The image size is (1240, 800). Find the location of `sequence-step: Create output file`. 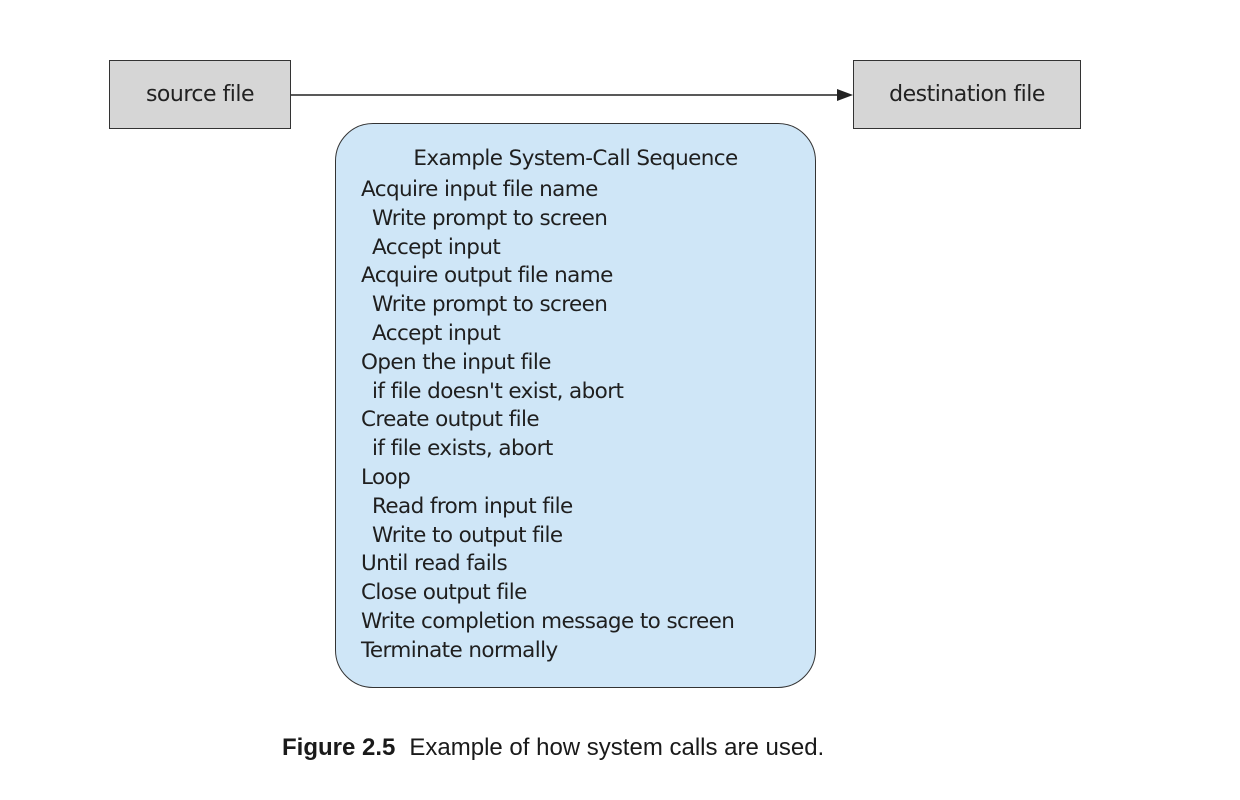

sequence-step: Create output file is located at coordinates (450, 420).